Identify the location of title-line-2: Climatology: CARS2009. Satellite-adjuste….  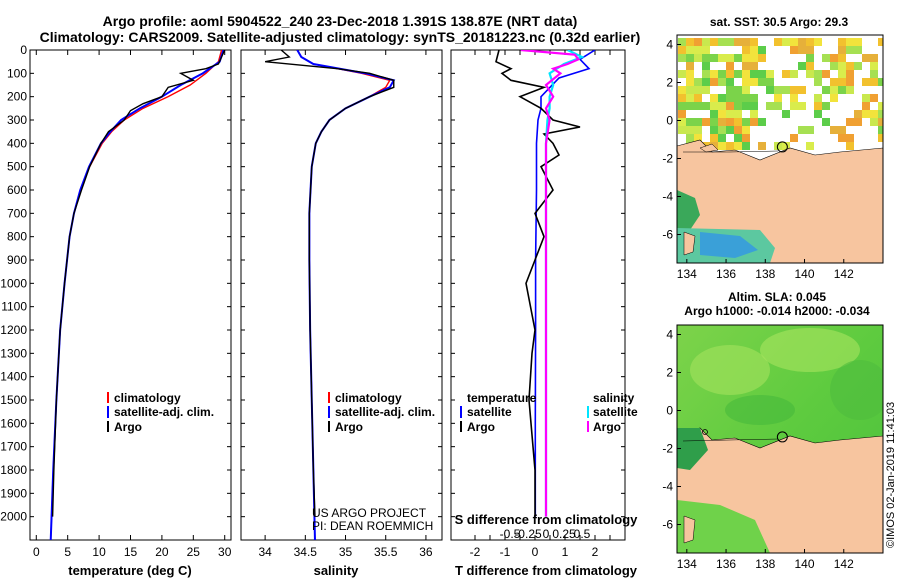
(340, 37).